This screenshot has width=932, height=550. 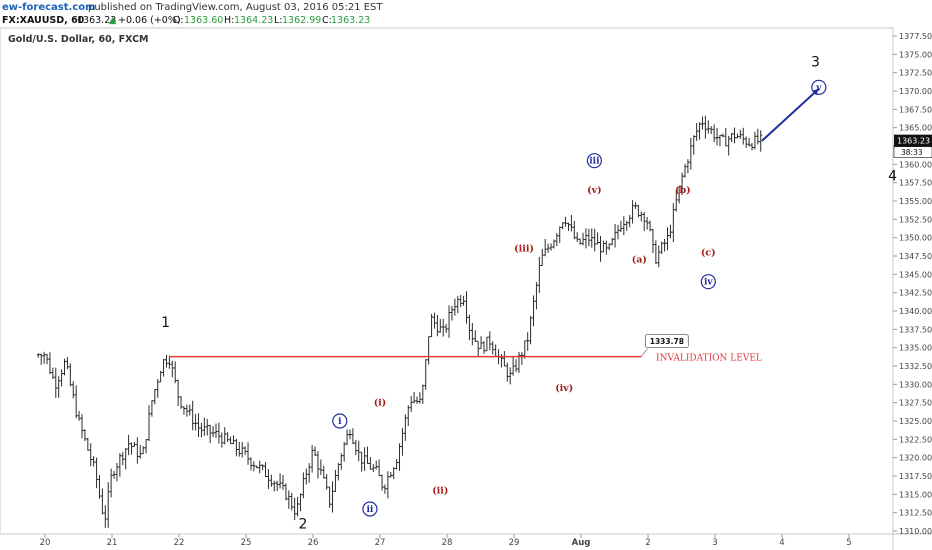 What do you see at coordinates (781, 543) in the screenshot?
I see `x-tick-label: 4` at bounding box center [781, 543].